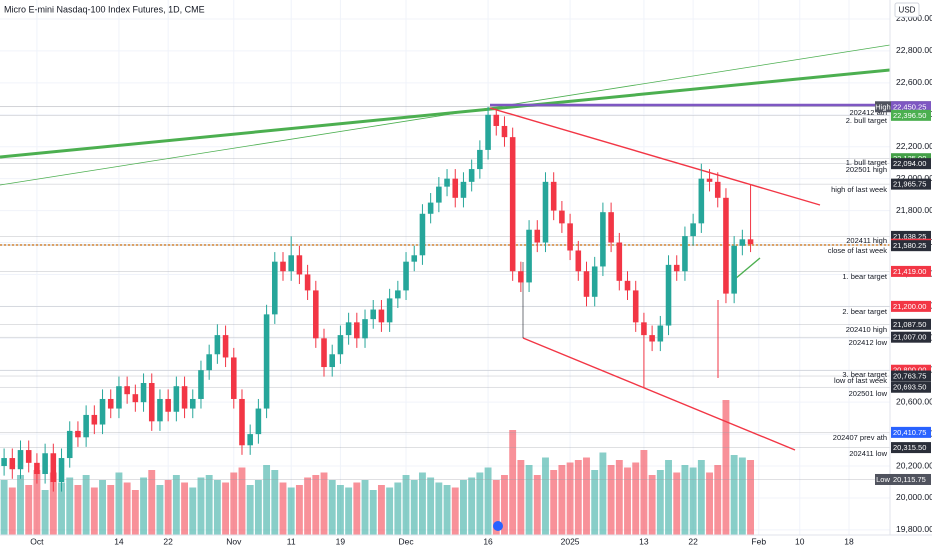 The height and width of the screenshot is (550, 932). What do you see at coordinates (234, 541) in the screenshot?
I see `x-tick-label: Nov` at bounding box center [234, 541].